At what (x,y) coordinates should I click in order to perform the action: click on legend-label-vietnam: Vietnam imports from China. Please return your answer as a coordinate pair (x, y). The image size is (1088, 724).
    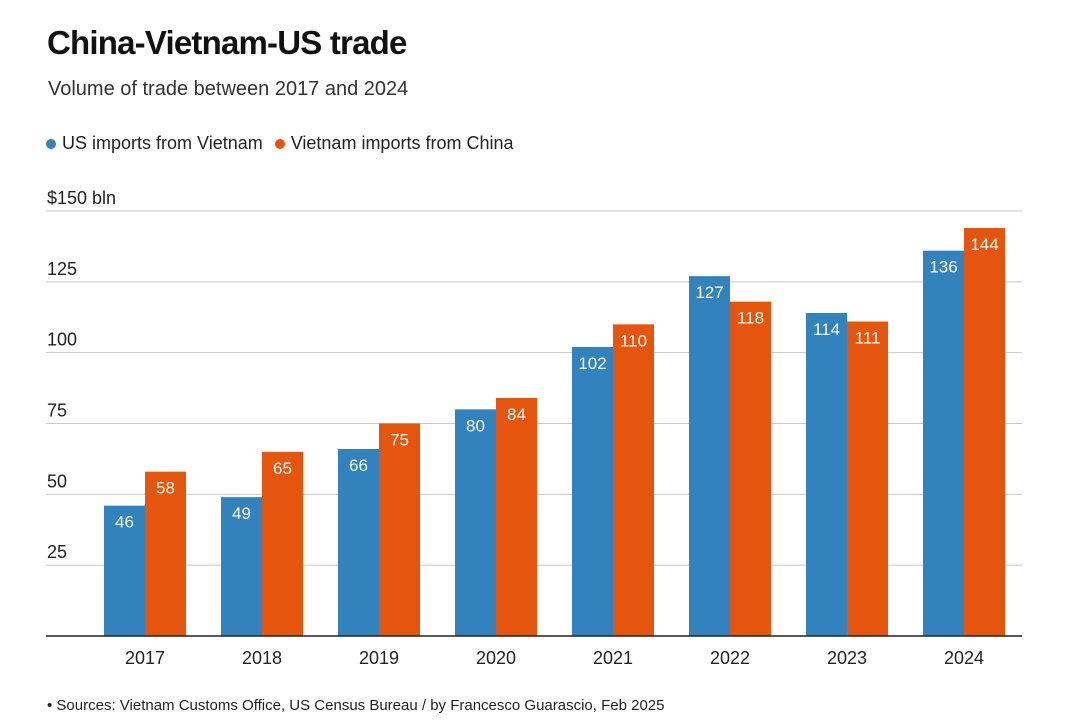
    Looking at the image, I should click on (402, 143).